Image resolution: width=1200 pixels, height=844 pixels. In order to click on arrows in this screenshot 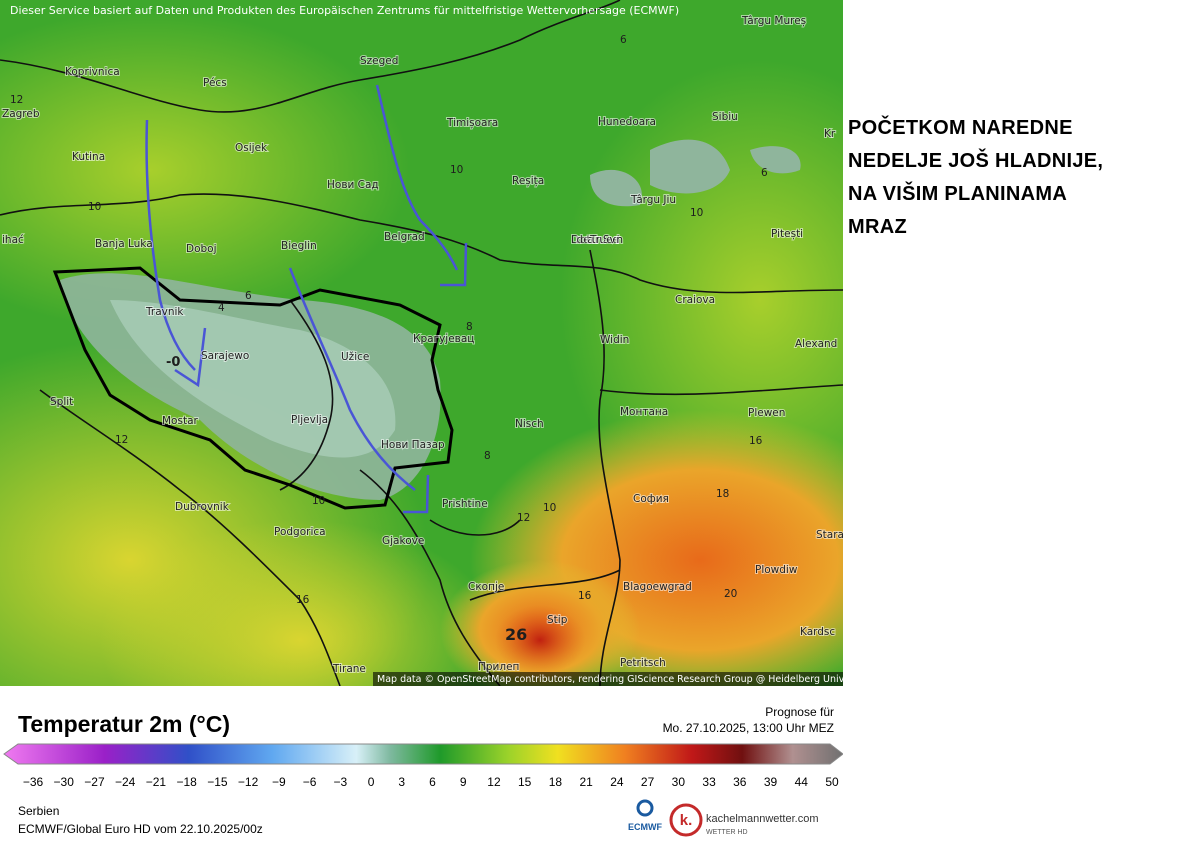, I will do `click(306, 299)`.